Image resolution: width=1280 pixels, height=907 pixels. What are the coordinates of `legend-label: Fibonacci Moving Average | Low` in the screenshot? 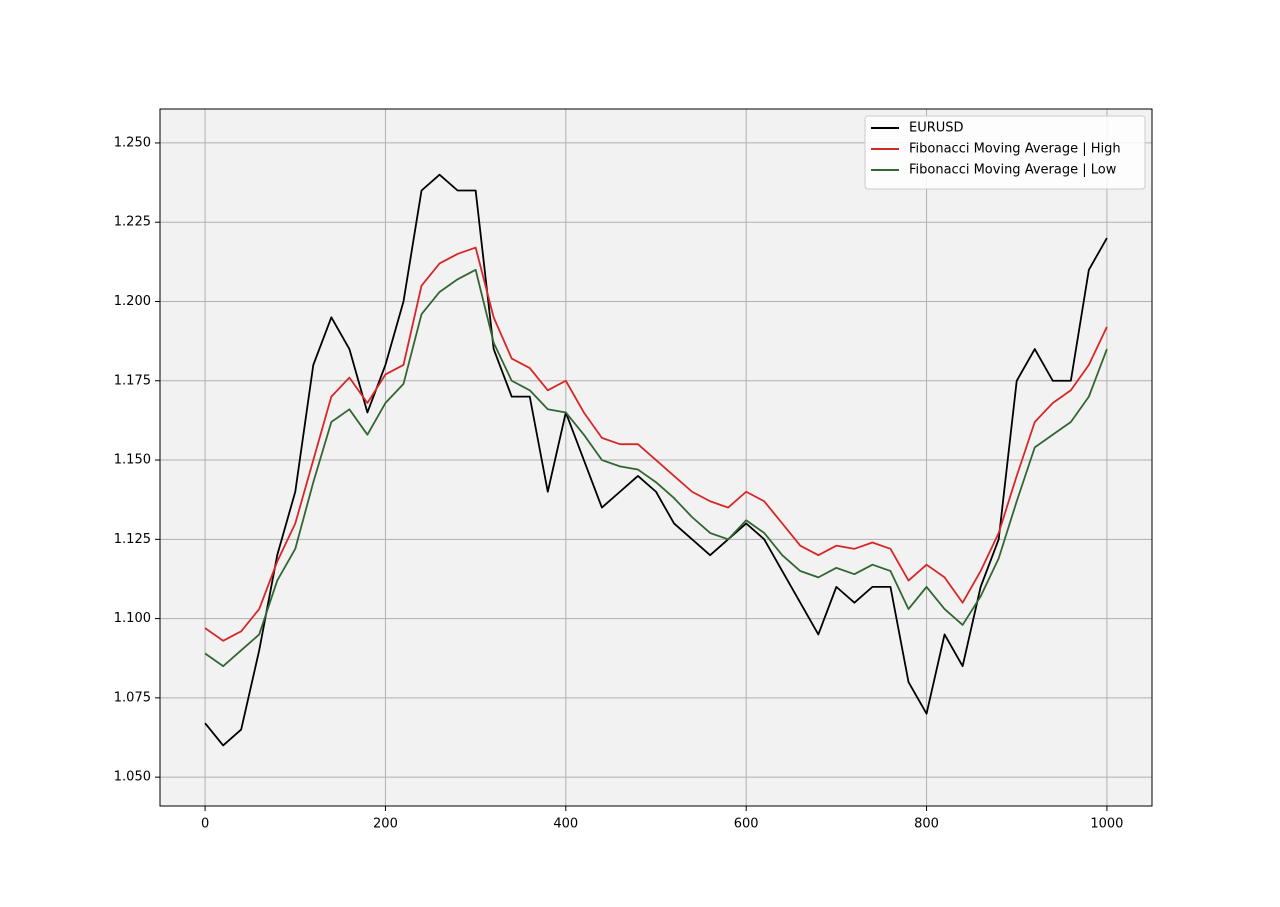 It's located at (1013, 170).